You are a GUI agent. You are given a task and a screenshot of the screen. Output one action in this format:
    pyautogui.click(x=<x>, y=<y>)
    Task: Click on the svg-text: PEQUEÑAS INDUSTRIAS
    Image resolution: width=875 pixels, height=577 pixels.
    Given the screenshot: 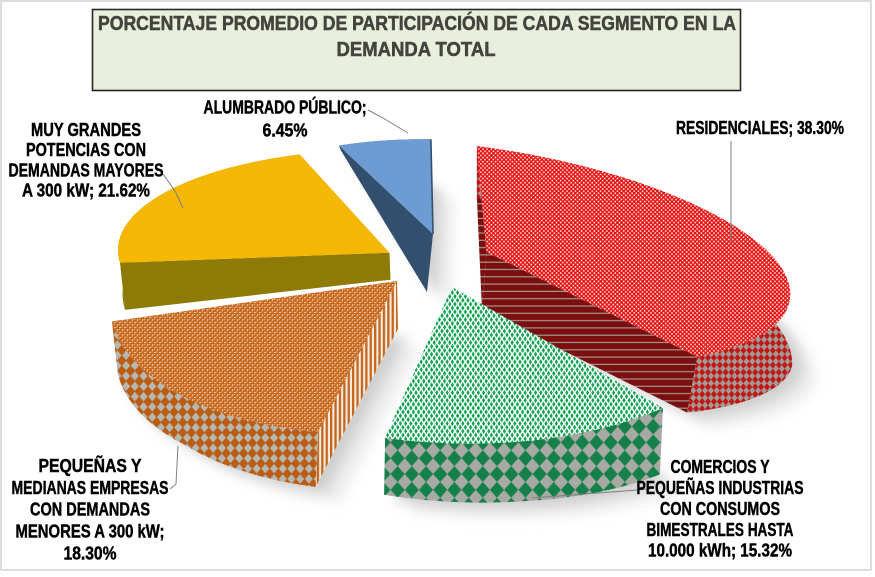 What is the action you would take?
    pyautogui.click(x=720, y=487)
    